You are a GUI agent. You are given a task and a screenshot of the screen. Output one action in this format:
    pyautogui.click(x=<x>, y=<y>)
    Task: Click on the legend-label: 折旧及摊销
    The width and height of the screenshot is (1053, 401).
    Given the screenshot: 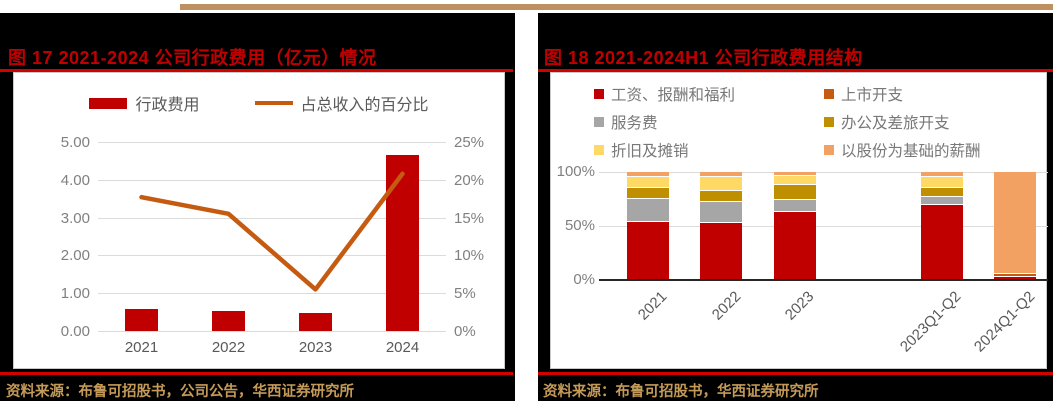 What is the action you would take?
    pyautogui.click(x=650, y=151)
    